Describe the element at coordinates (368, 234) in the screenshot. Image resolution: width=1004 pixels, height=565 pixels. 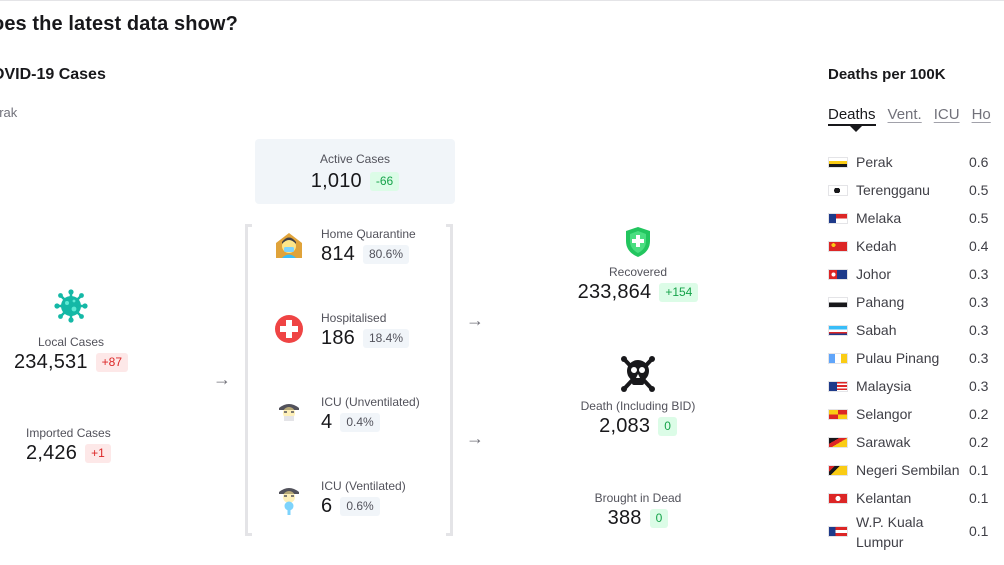
I see `home-quarantine-label: Home Quarantine` at that location.